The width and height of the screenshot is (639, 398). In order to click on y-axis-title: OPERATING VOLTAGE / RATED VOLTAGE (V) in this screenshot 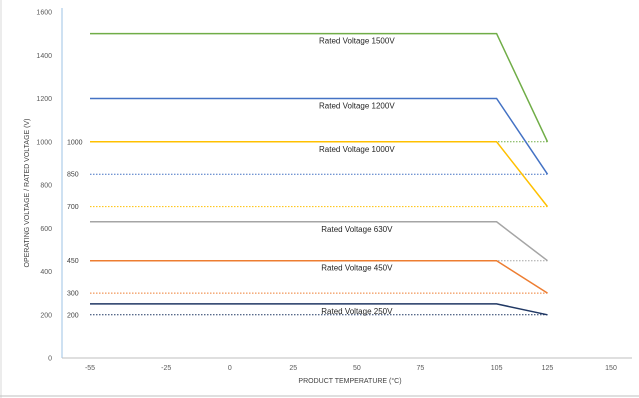, I will do `click(27, 193)`.